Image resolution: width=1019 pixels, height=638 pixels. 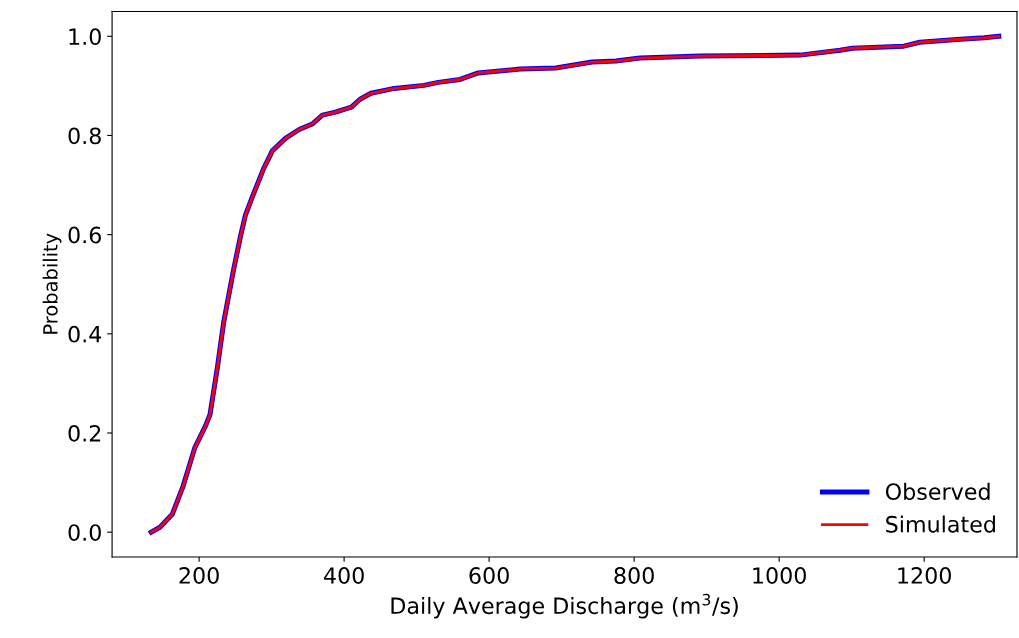 I want to click on x-tick-label: 200, so click(x=199, y=575).